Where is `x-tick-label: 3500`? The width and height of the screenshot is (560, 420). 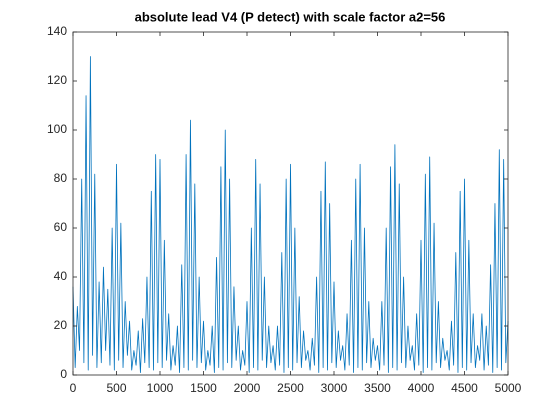
x-tick-label: 3500 is located at coordinates (377, 388).